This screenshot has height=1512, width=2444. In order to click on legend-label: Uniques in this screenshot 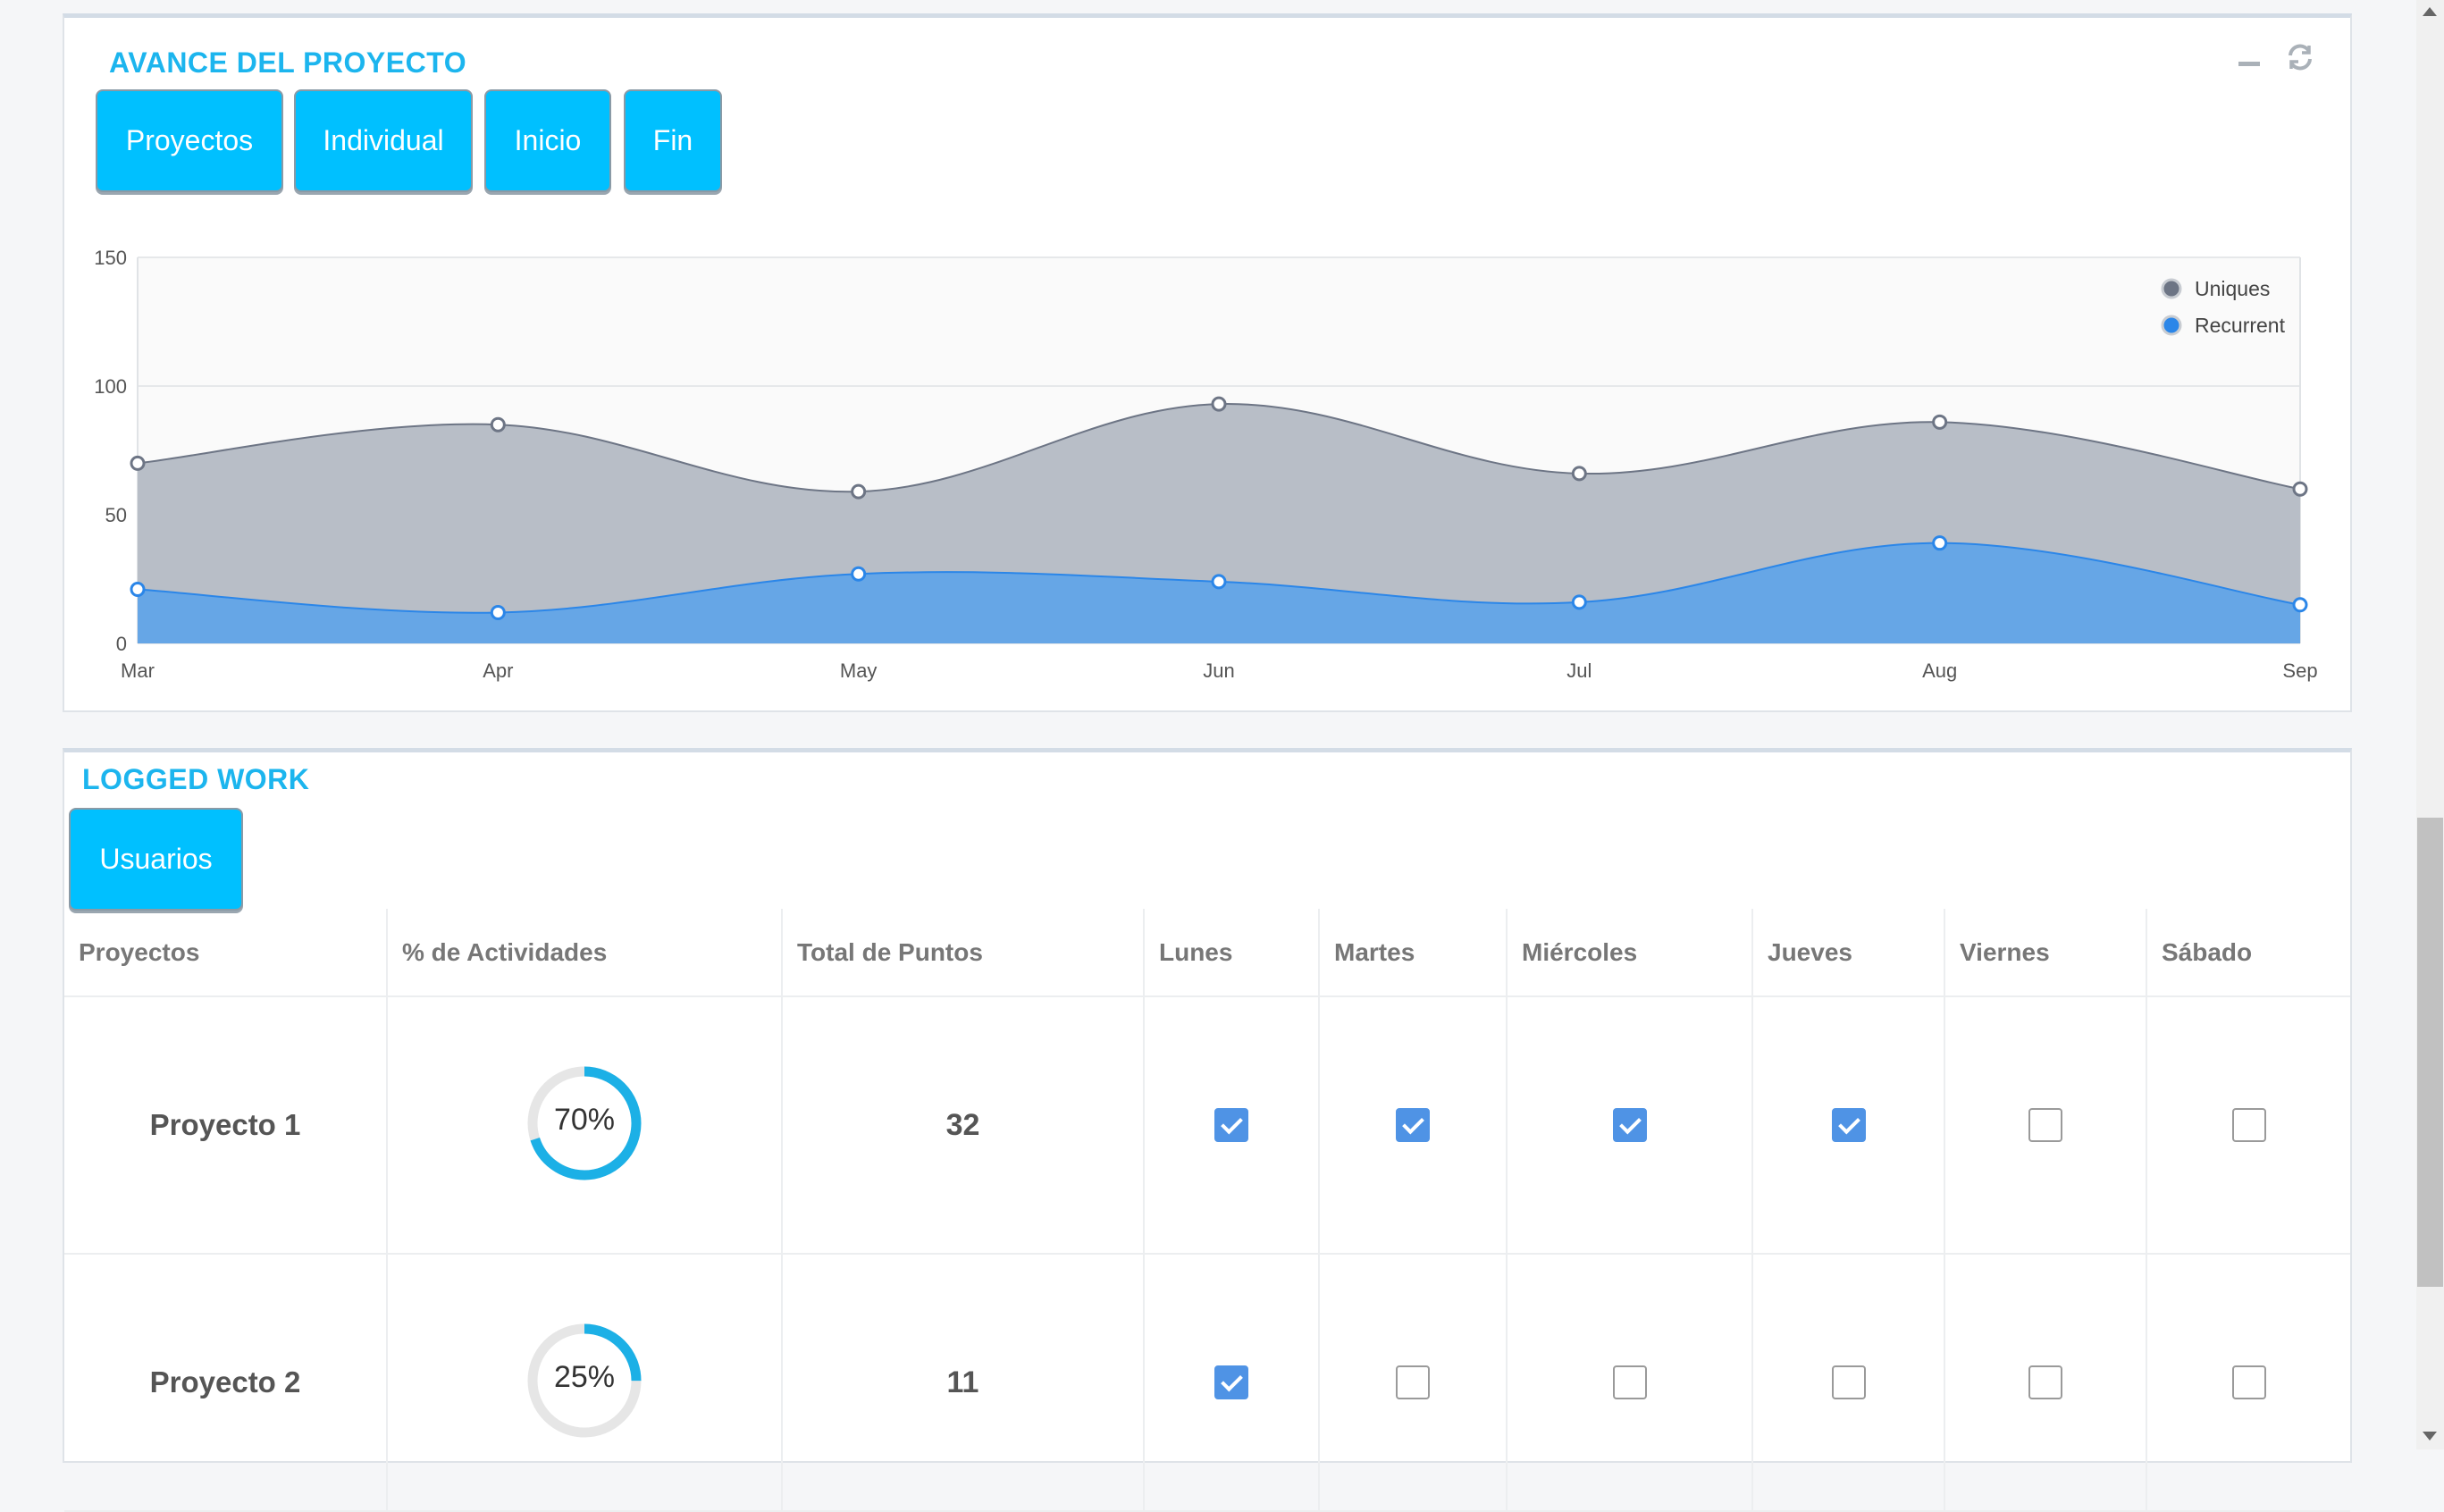, I will do `click(2233, 288)`.